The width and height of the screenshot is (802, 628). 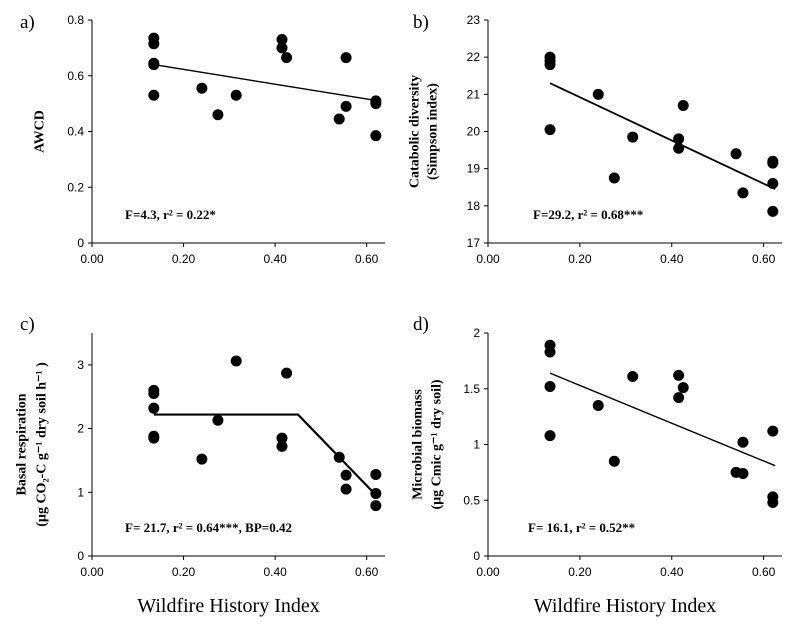 I want to click on stats-annotation: F= 16.1, r² = 0.52**, so click(x=581, y=527).